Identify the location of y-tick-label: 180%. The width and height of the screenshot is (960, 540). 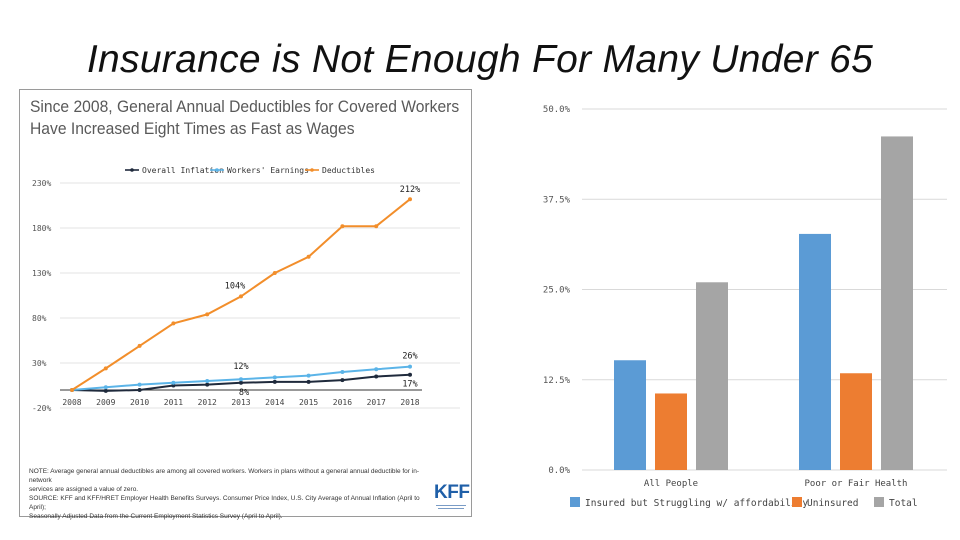
(41, 228).